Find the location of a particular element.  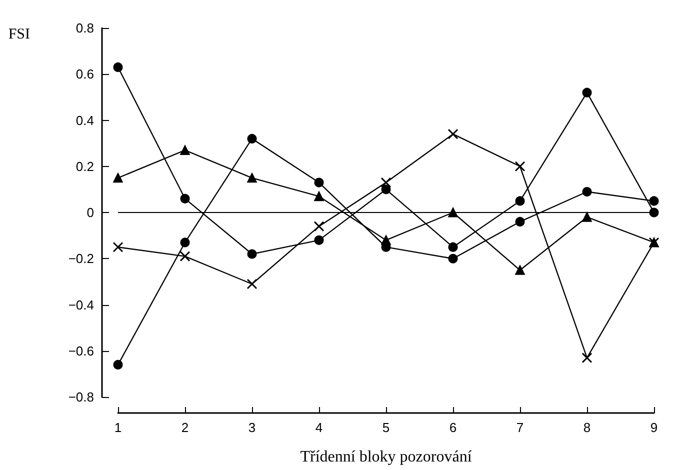

x-tick-label: 5 is located at coordinates (386, 427).